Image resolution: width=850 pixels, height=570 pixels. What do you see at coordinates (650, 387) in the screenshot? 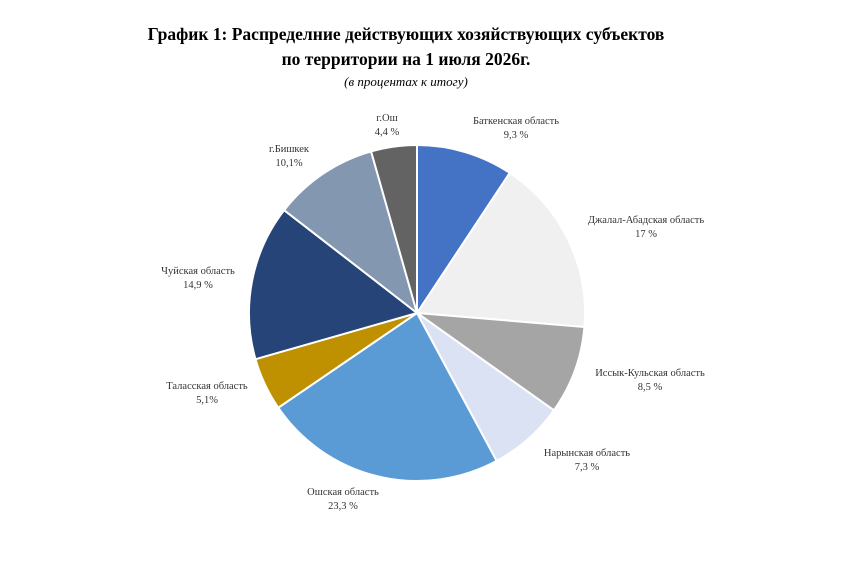
I see `slice-label-value: 8,5 %` at bounding box center [650, 387].